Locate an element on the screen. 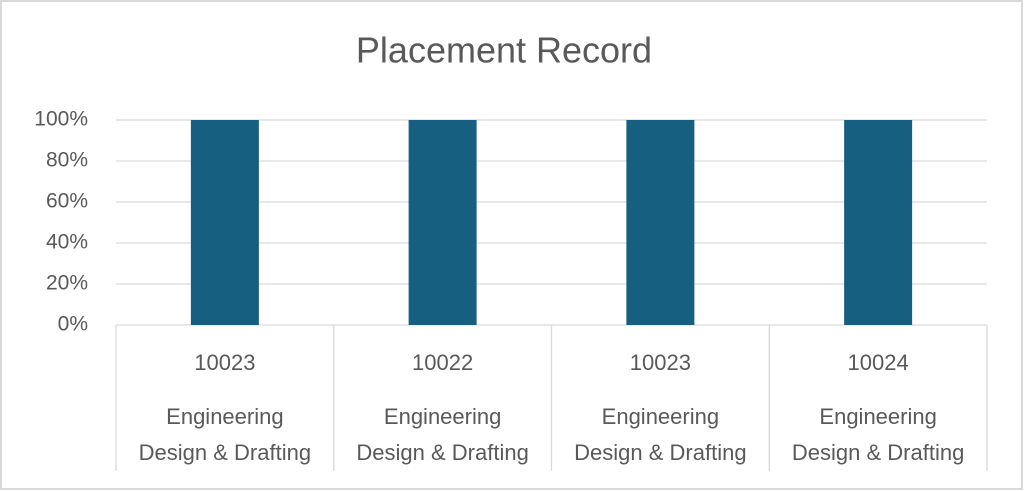  chart-title: Placement Record is located at coordinates (504, 50).